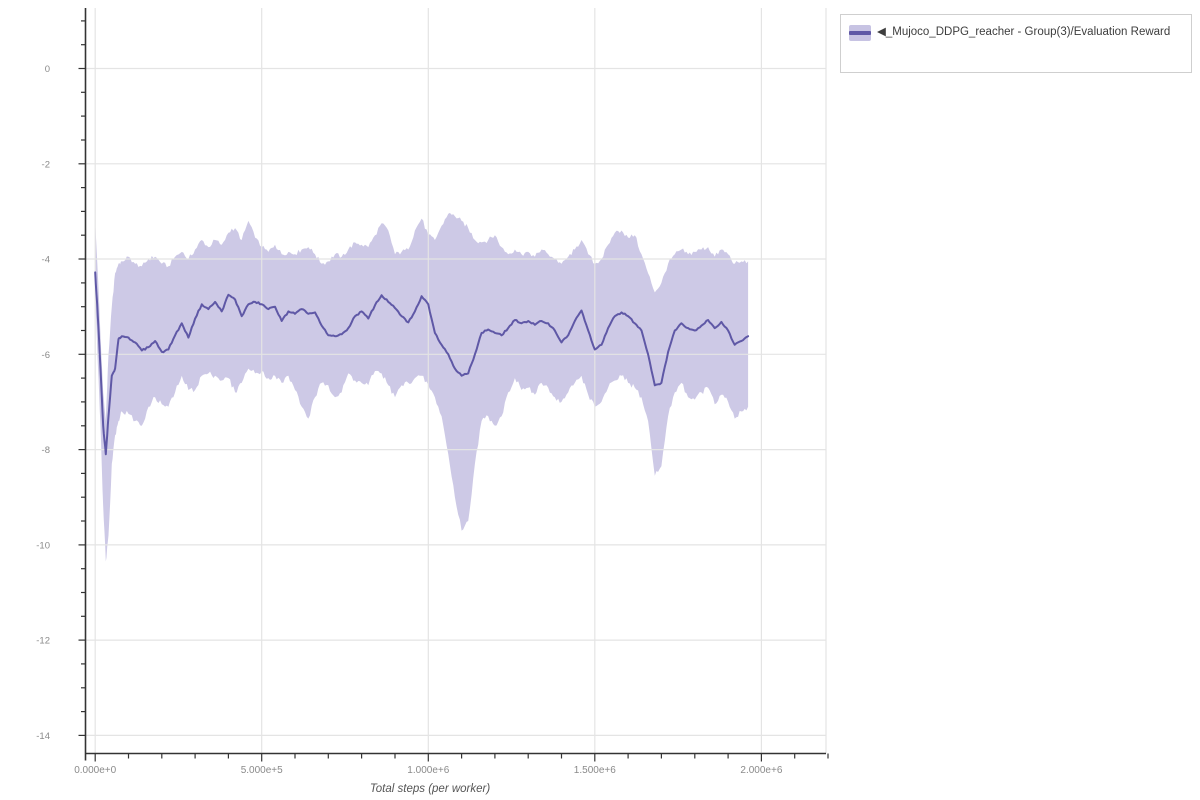 The width and height of the screenshot is (1200, 800). What do you see at coordinates (46, 260) in the screenshot?
I see `y-tick-label: -4` at bounding box center [46, 260].